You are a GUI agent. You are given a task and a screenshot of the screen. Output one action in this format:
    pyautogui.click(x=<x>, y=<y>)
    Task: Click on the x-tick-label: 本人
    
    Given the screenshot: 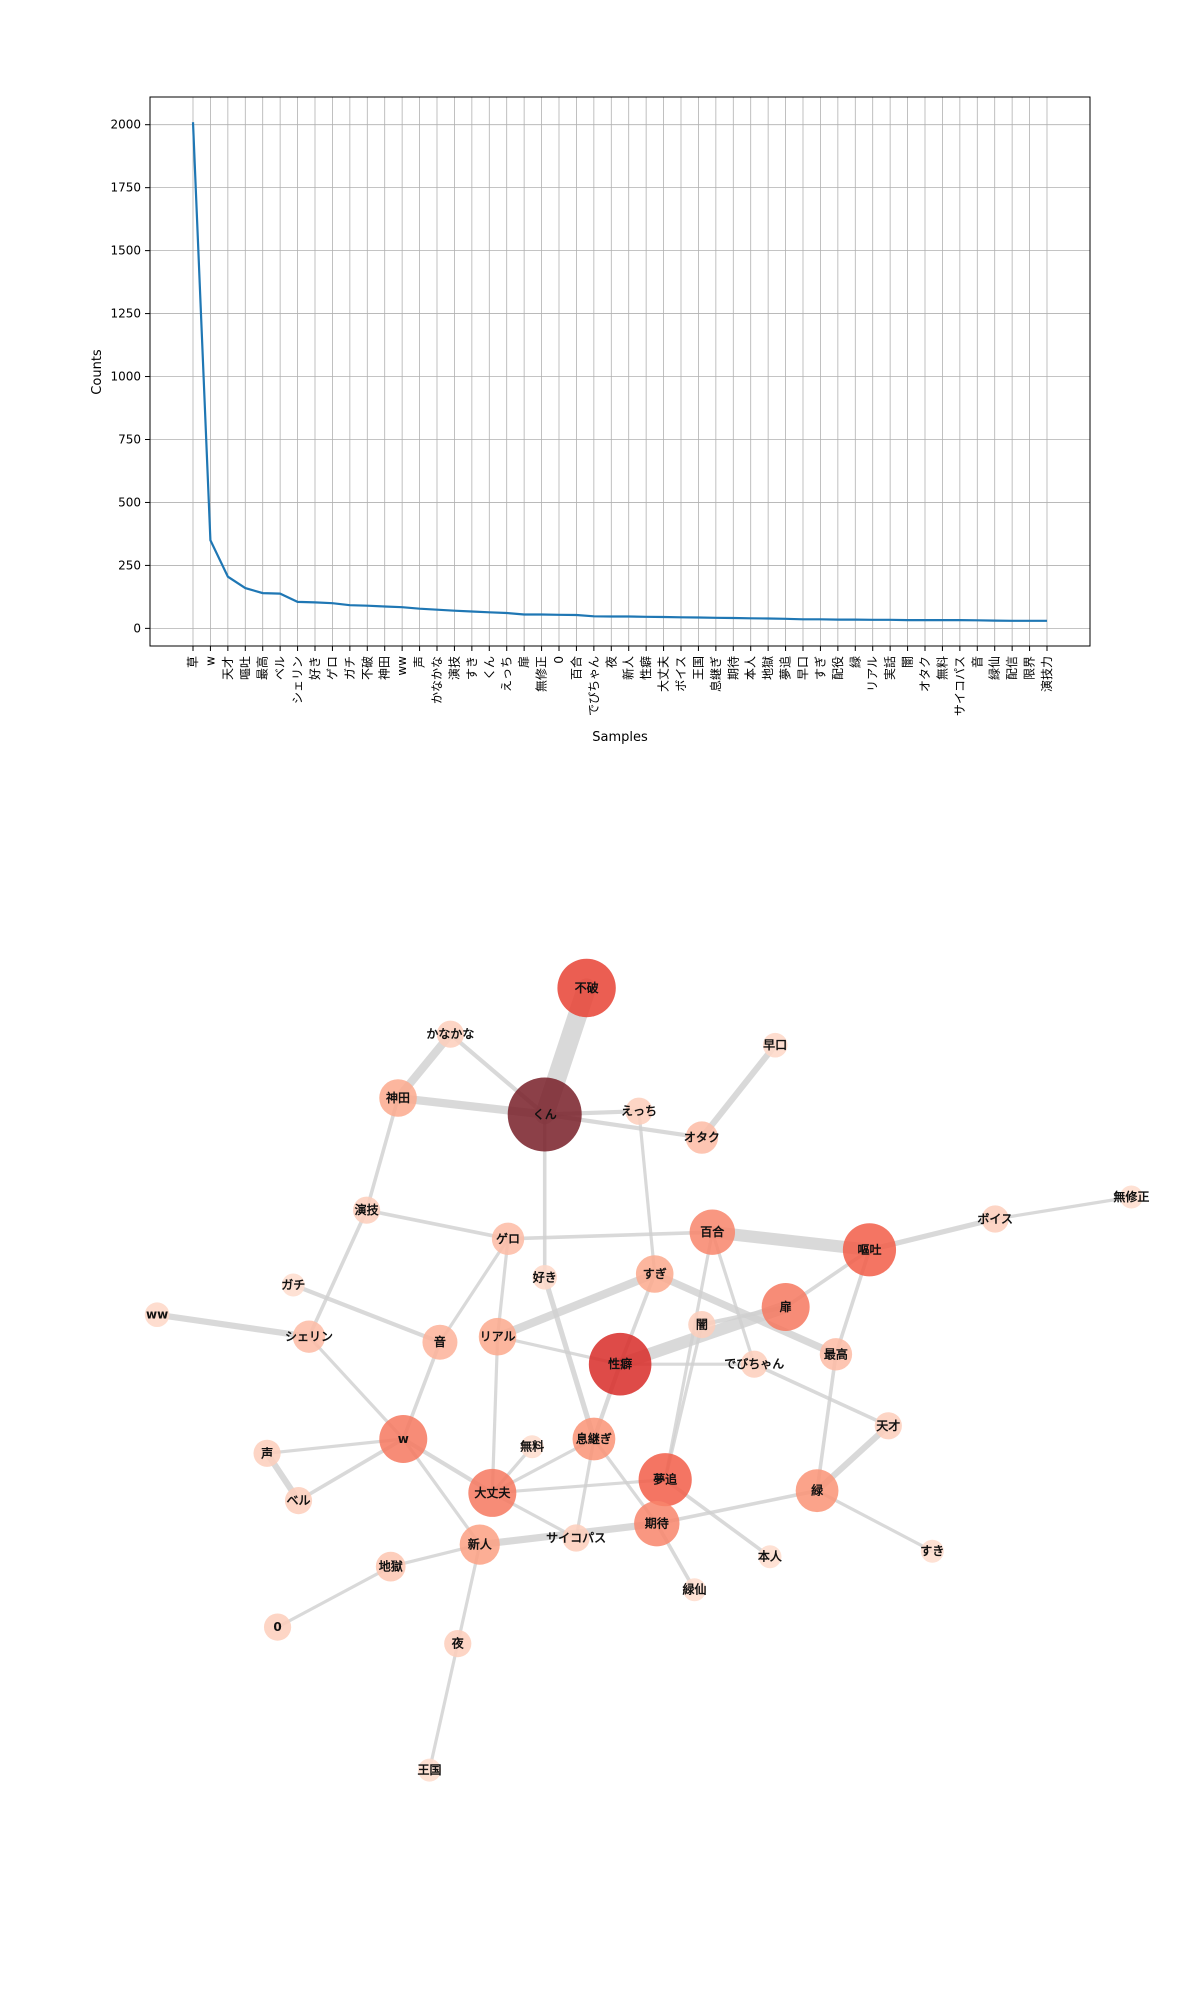 What is the action you would take?
    pyautogui.click(x=751, y=668)
    